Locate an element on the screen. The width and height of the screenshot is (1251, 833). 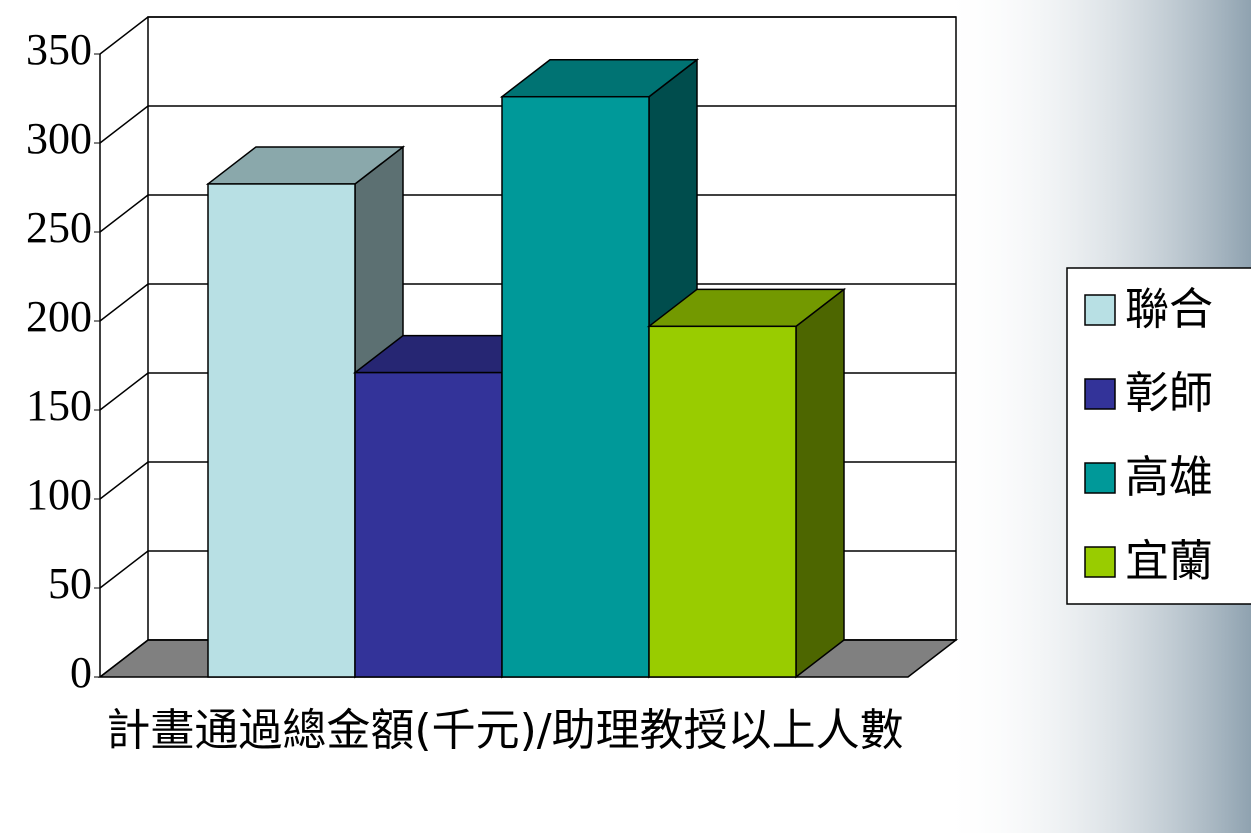
y-tick-label: 350 is located at coordinates (59, 49).